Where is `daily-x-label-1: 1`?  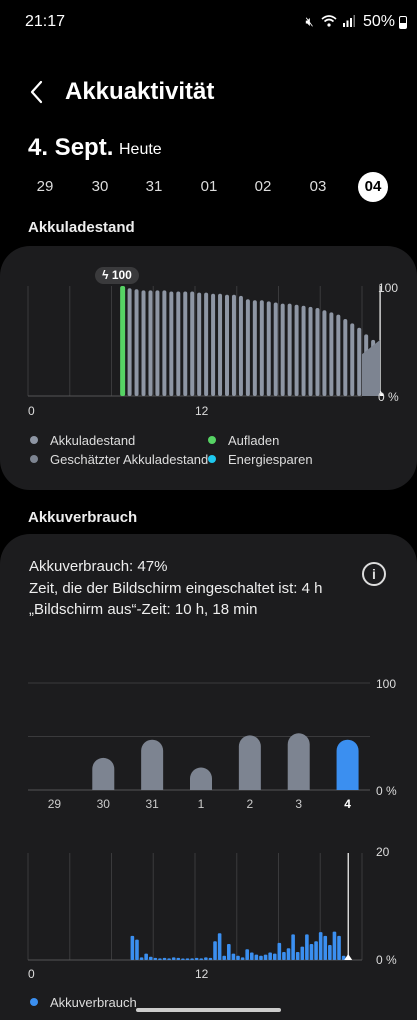 daily-x-label-1: 1 is located at coordinates (201, 804).